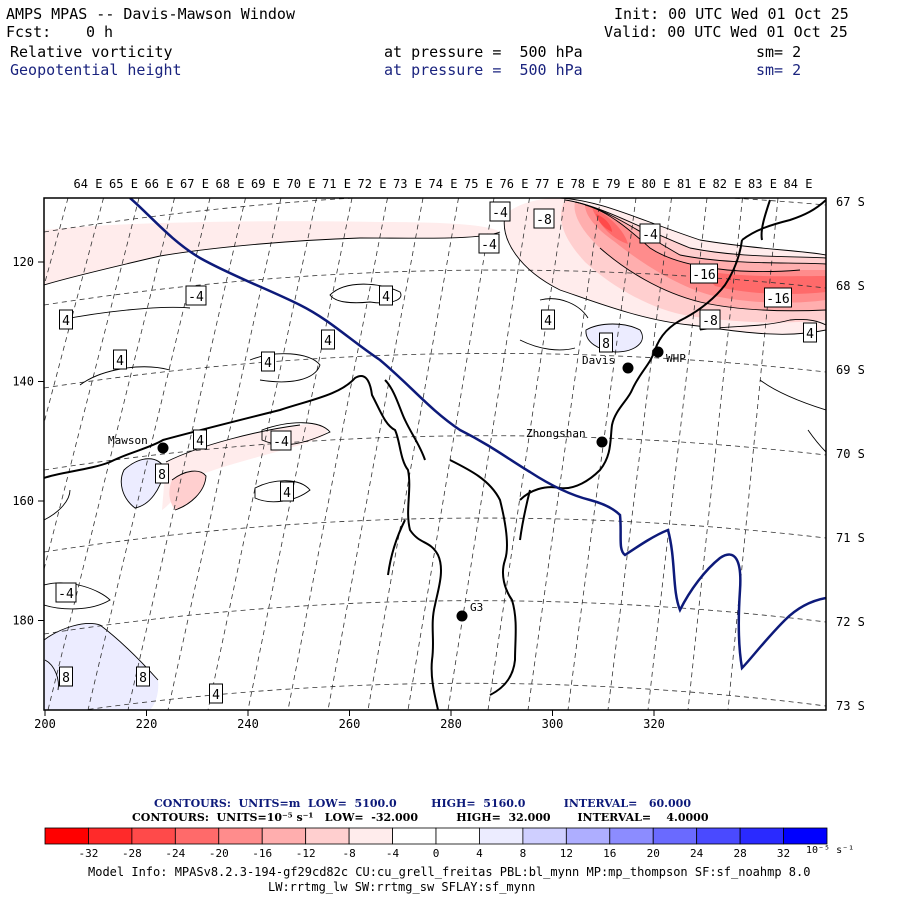 This screenshot has height=900, width=900. What do you see at coordinates (230, 184) in the screenshot?
I see `lon-label: 68 E` at bounding box center [230, 184].